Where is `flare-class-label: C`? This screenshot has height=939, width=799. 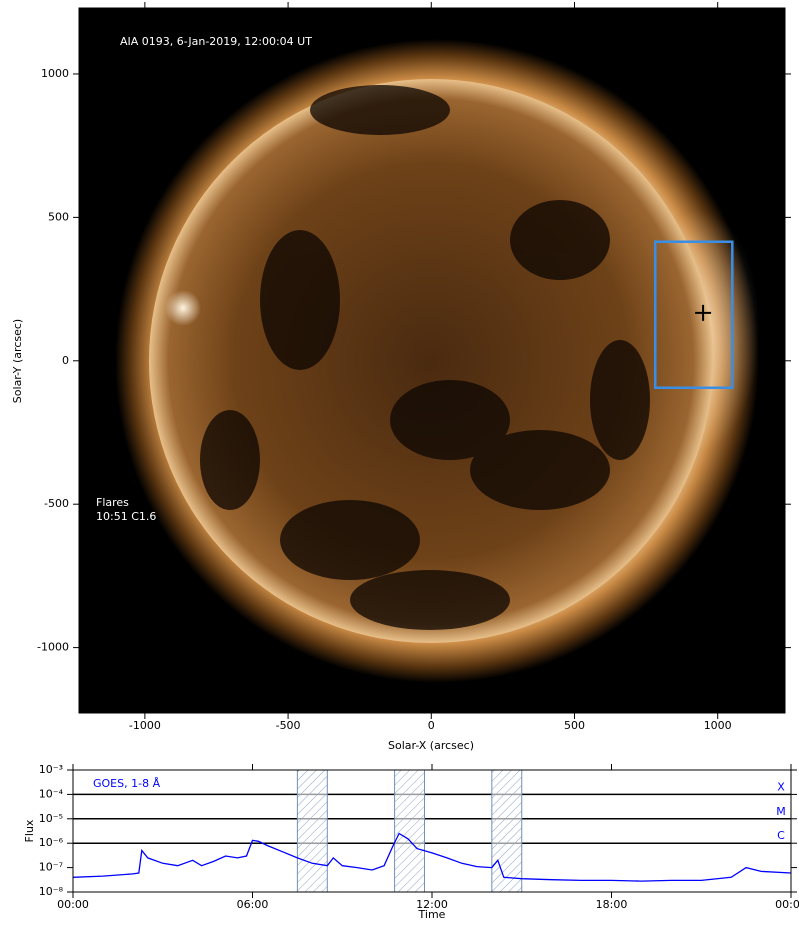 flare-class-label: C is located at coordinates (781, 835).